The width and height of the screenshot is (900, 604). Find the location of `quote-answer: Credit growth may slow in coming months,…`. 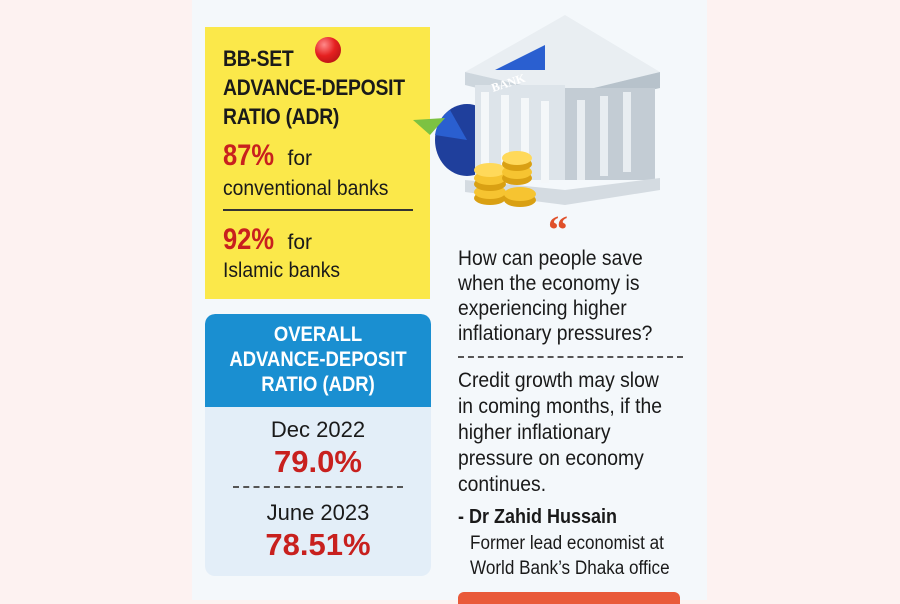

quote-answer: Credit growth may slow in coming months,… is located at coordinates (560, 432).